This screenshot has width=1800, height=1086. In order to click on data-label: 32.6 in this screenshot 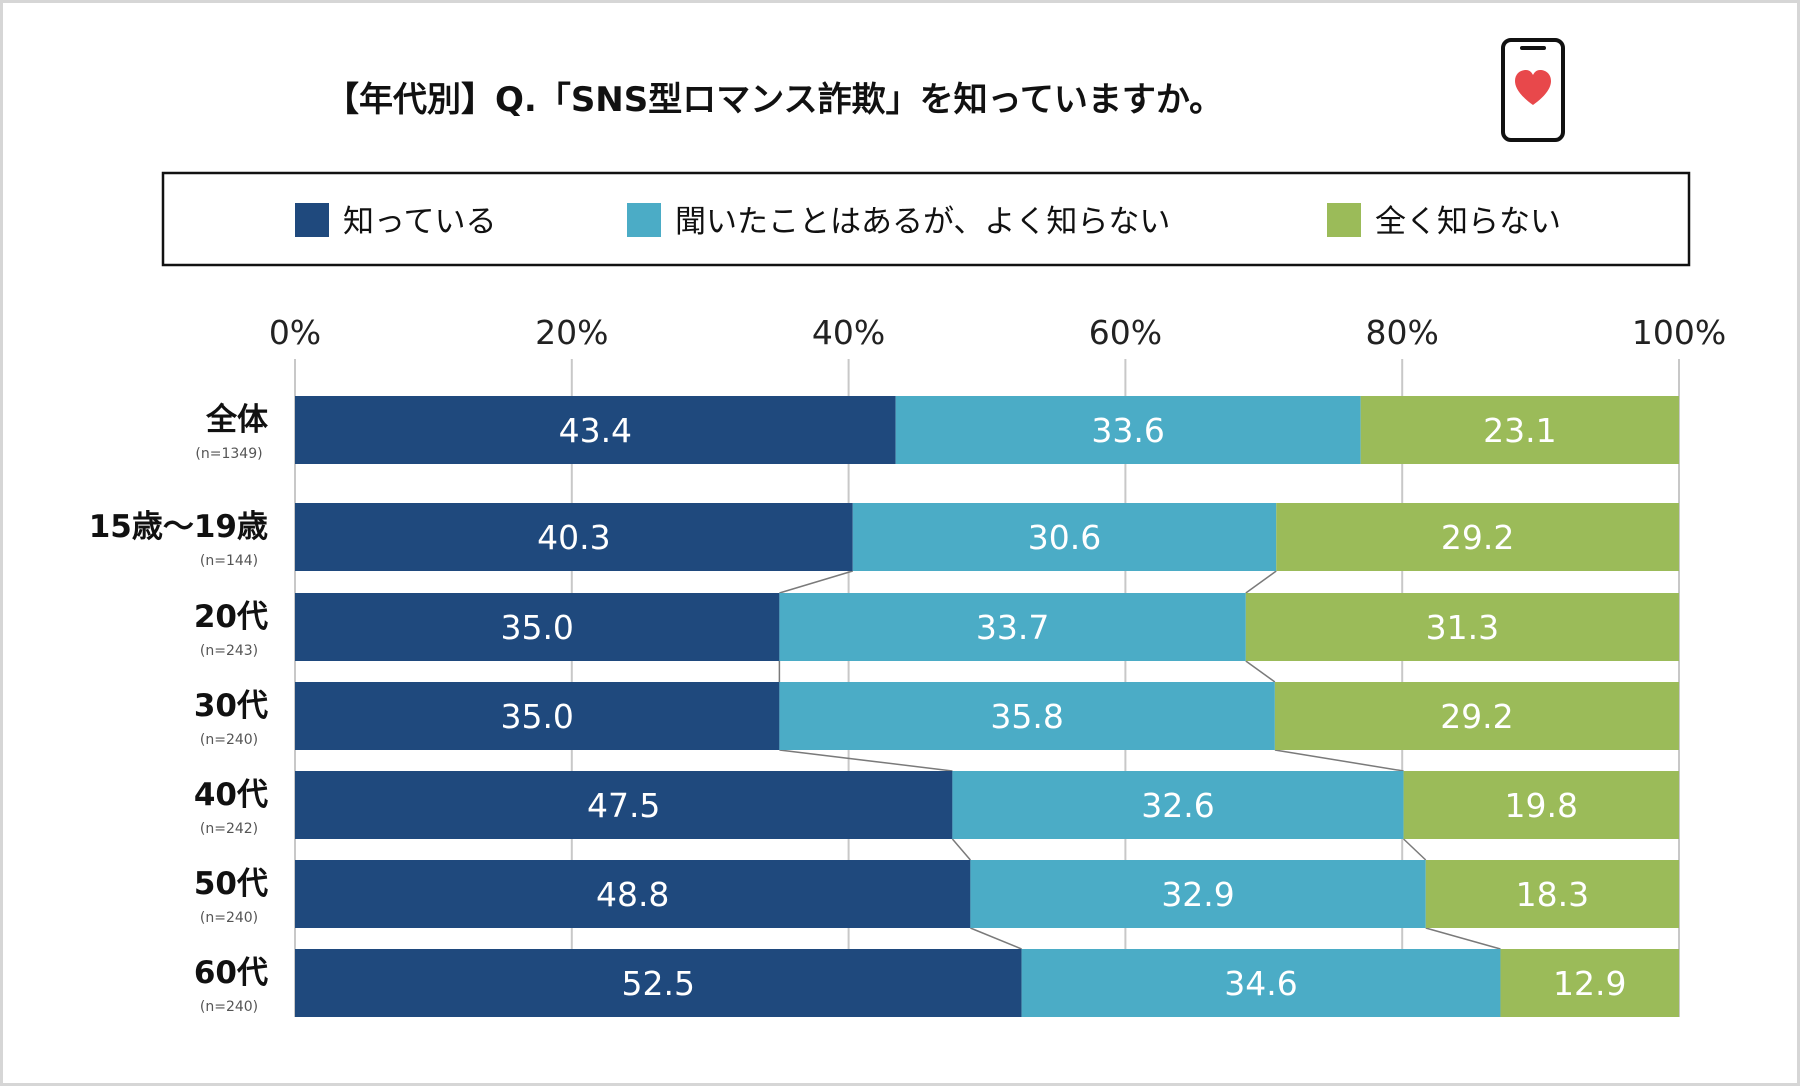, I will do `click(1177, 805)`.